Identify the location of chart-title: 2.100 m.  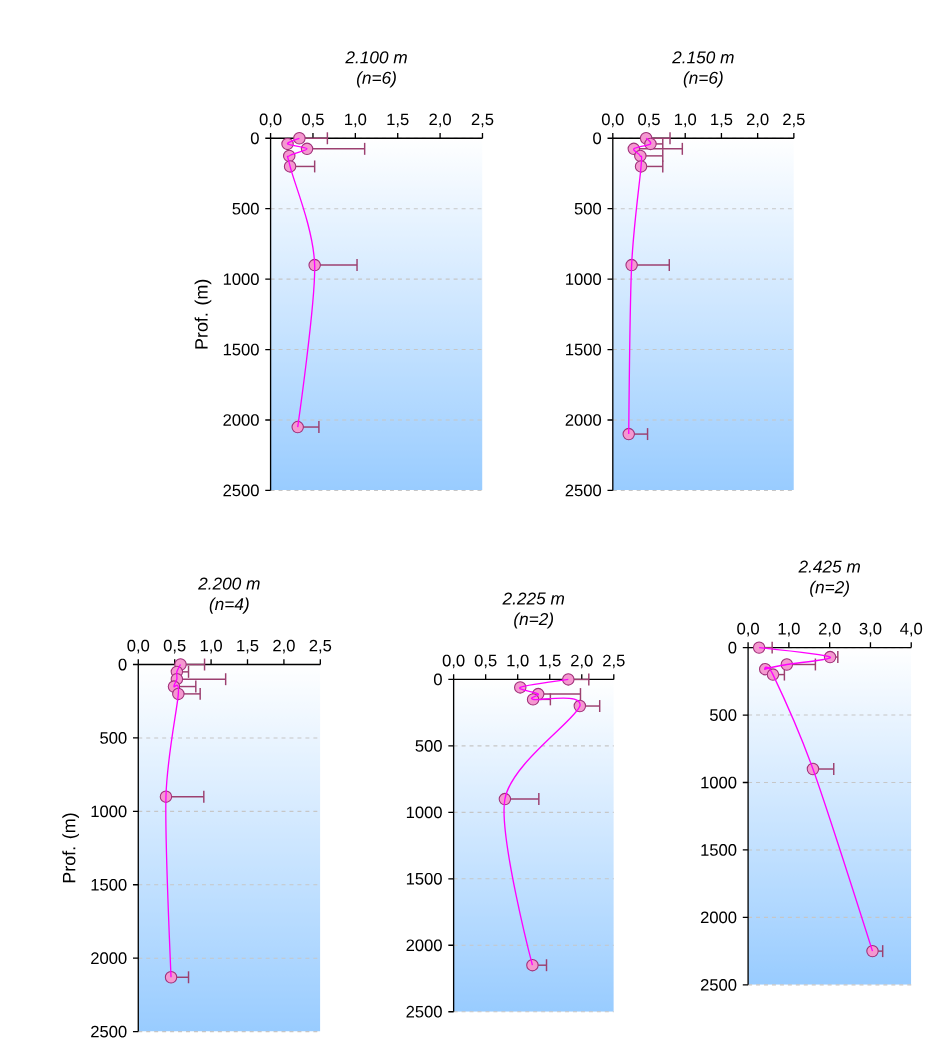
(376, 57).